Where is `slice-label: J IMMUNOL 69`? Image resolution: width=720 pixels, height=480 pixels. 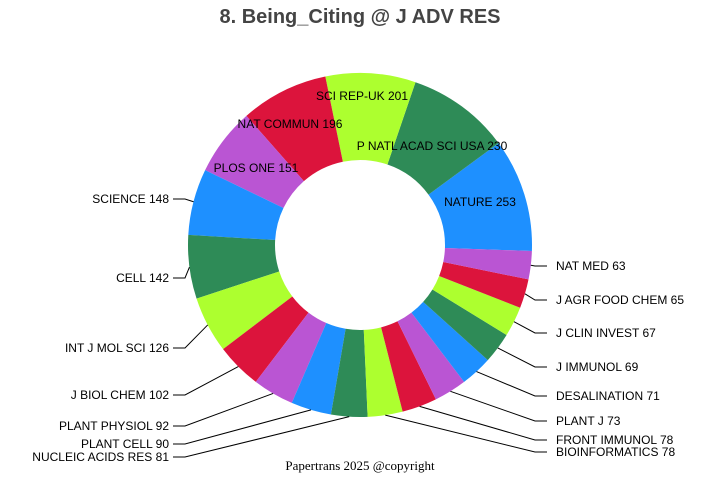 slice-label: J IMMUNOL 69 is located at coordinates (597, 367).